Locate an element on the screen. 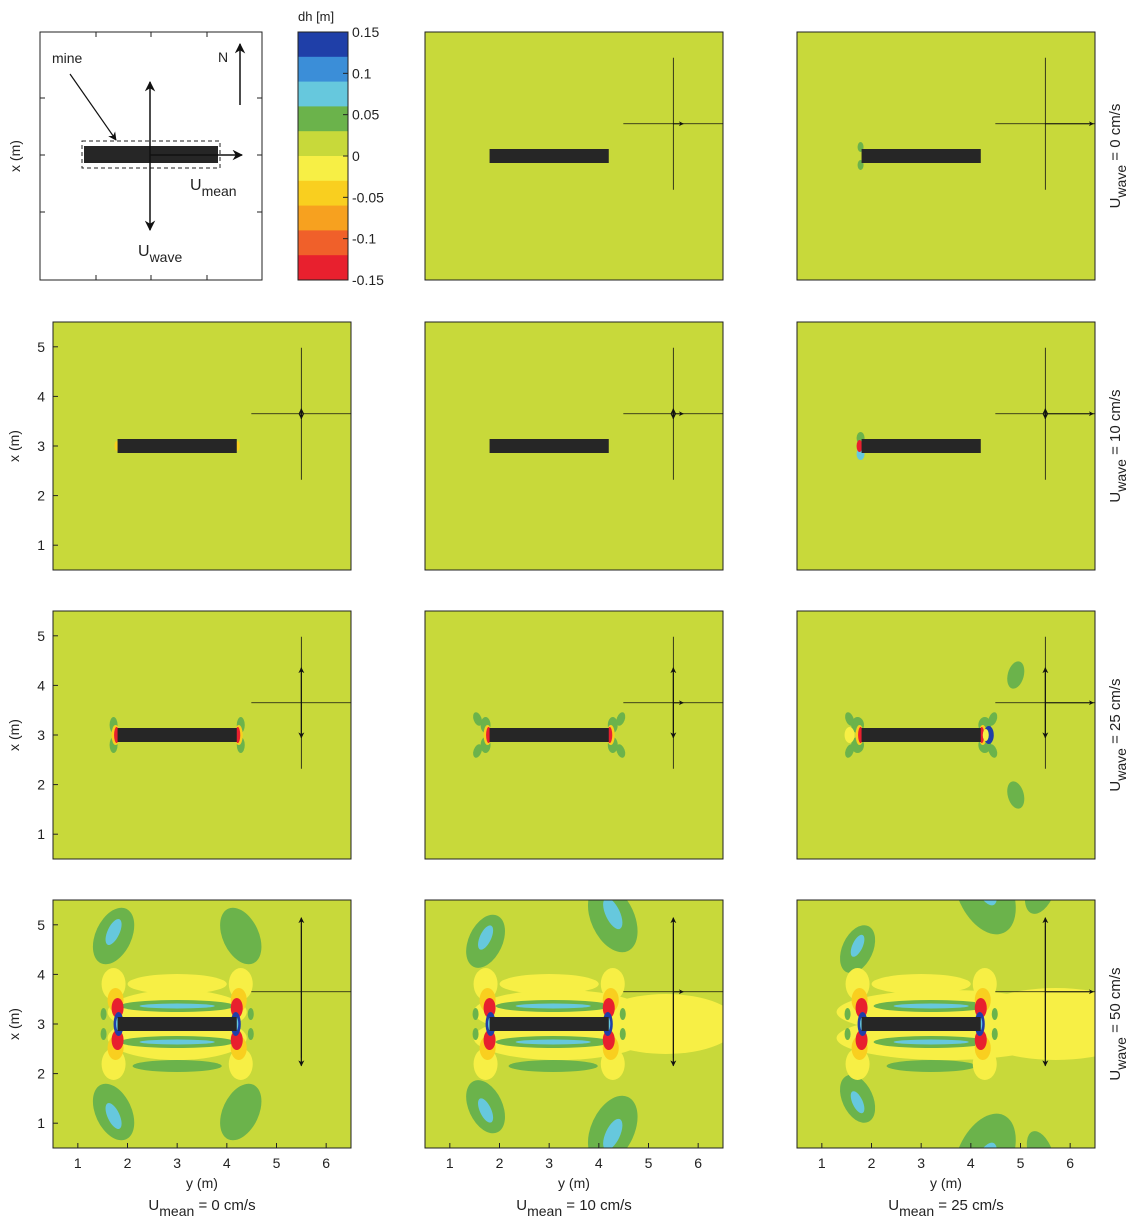  colorbar: dh [m] 0.15 0.1 0.05 0 -0.05 -0.1 -0.15 is located at coordinates (340, 148).